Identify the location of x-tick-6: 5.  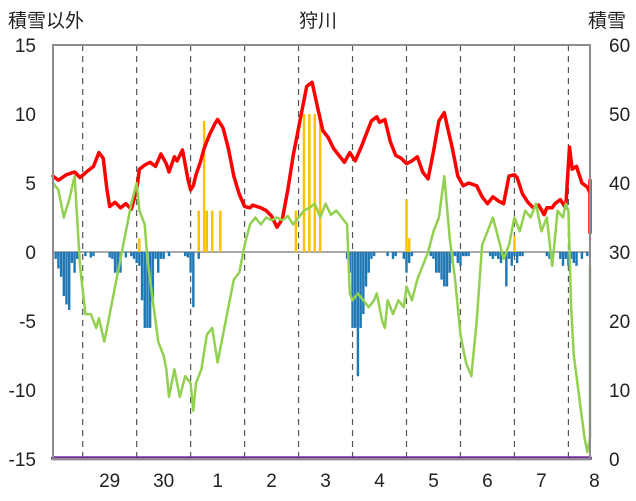
(433, 481).